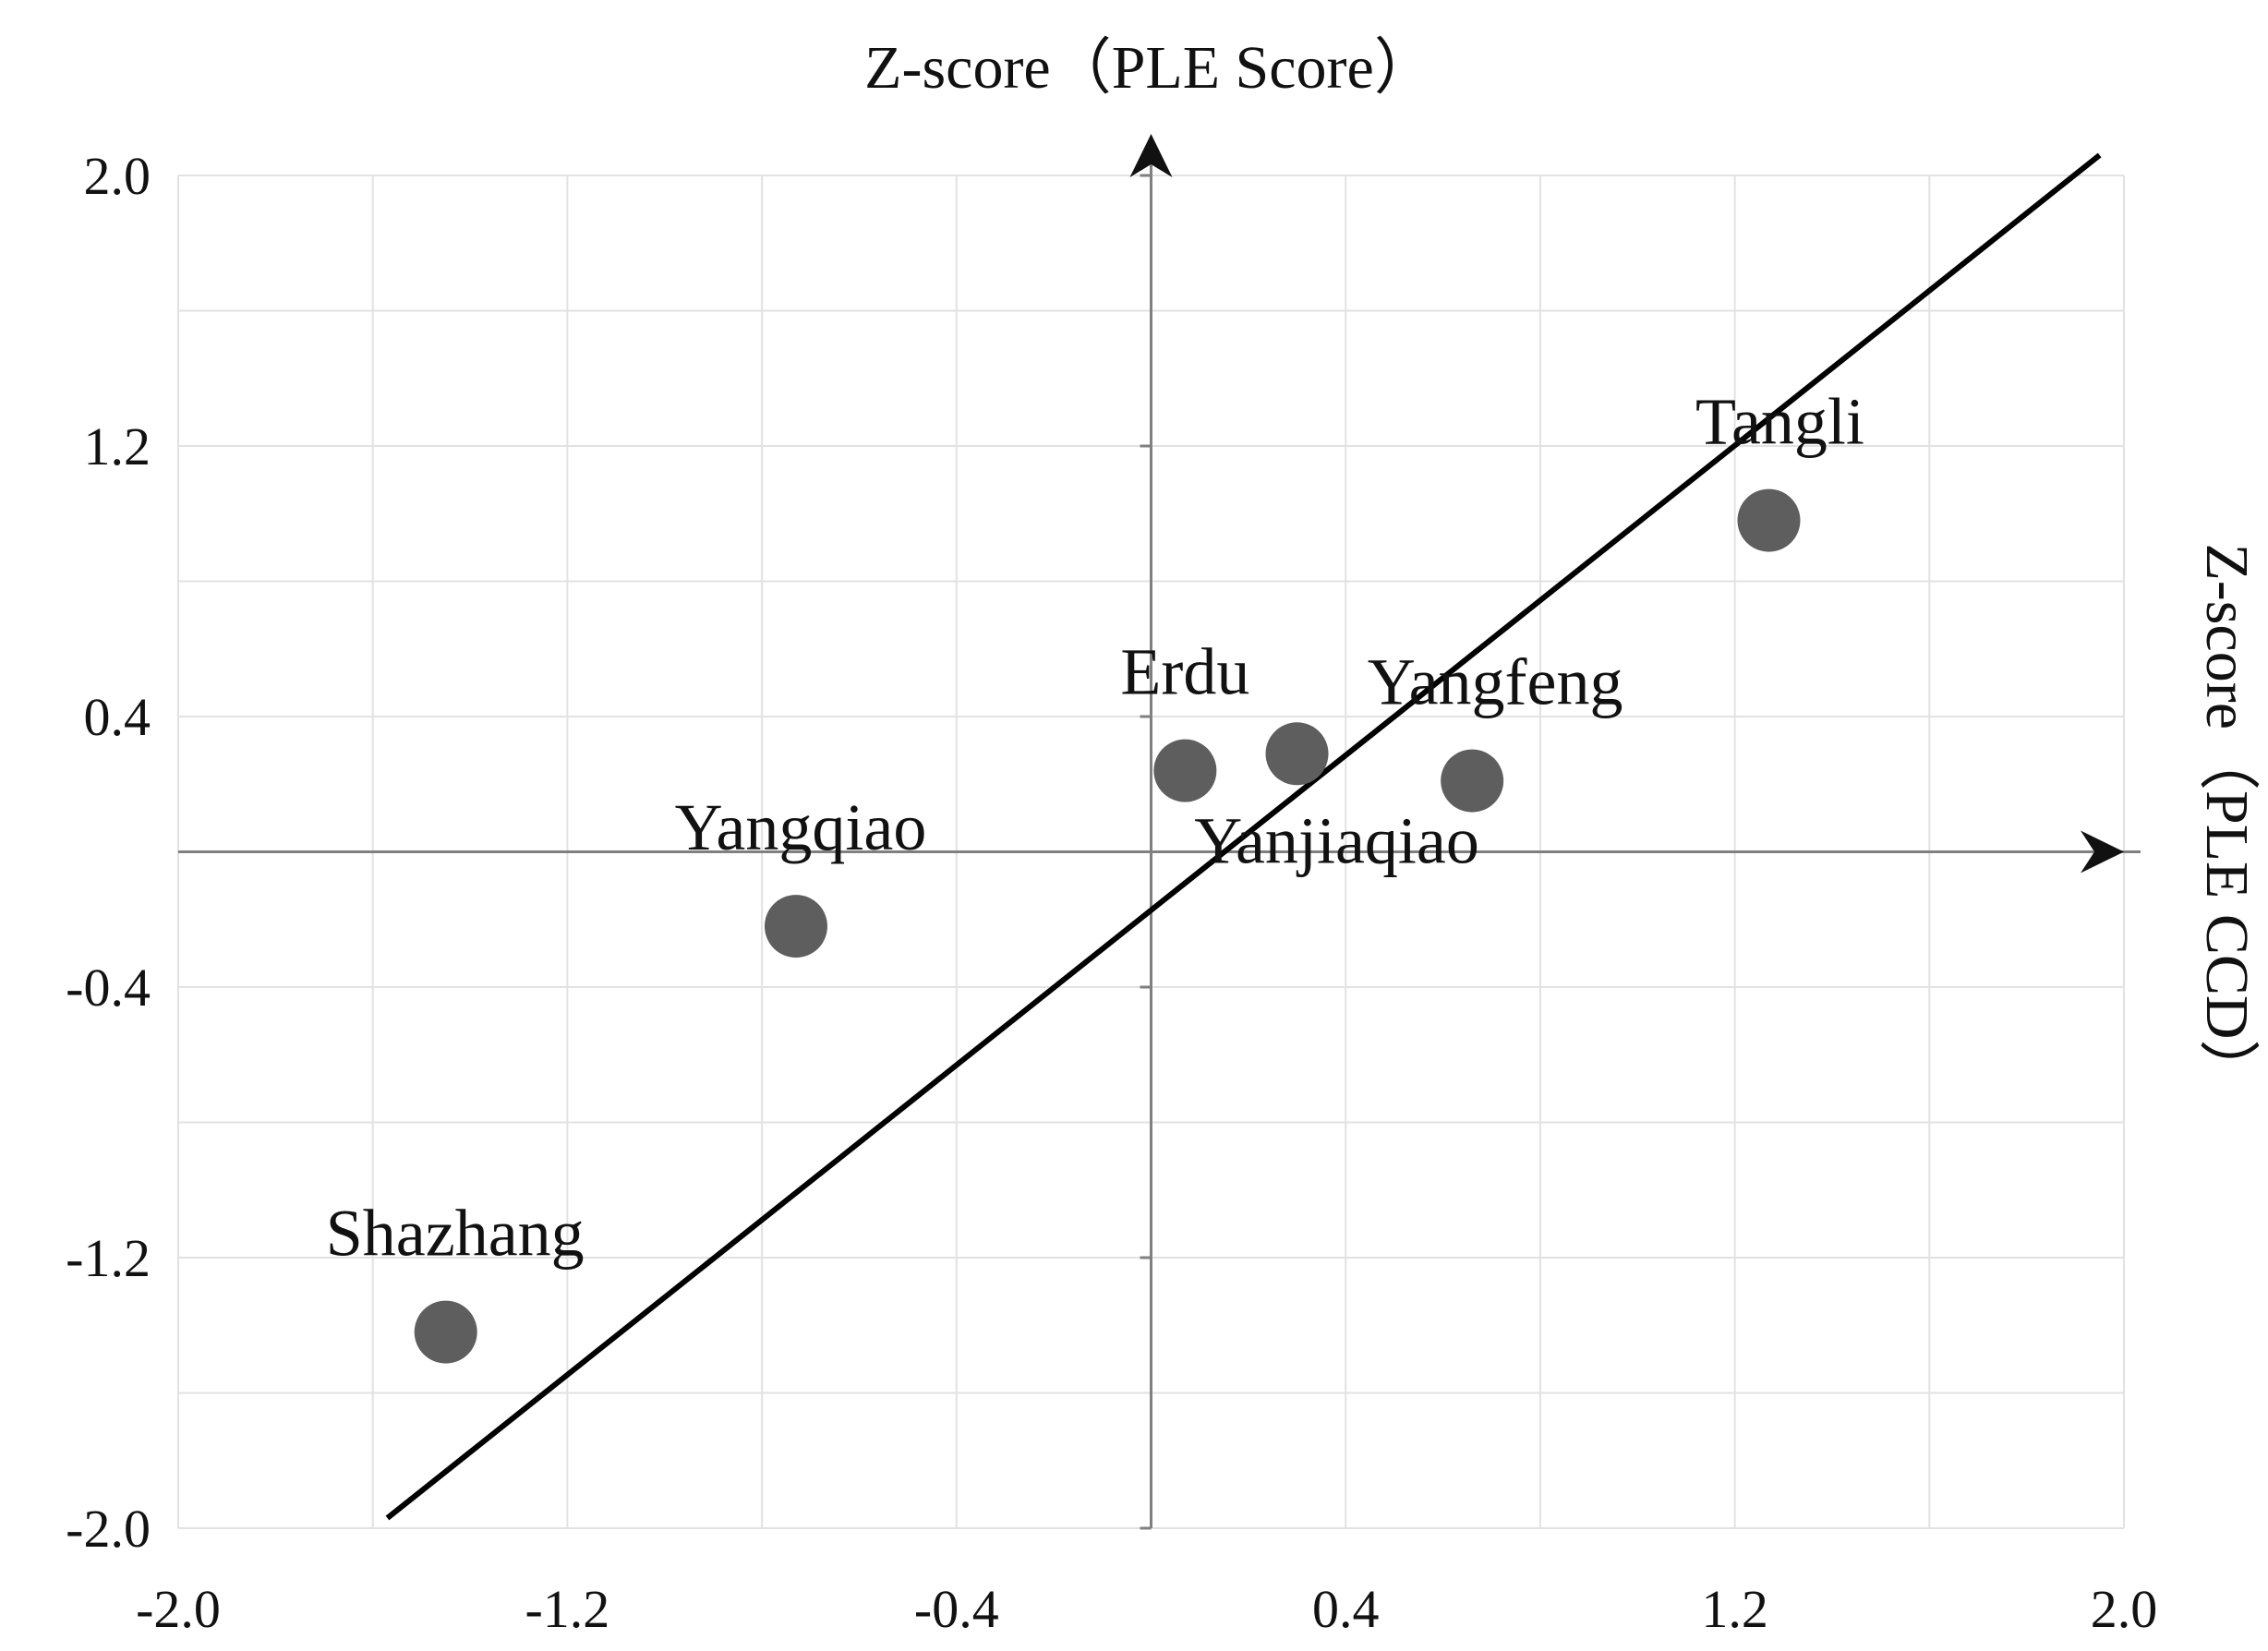 The height and width of the screenshot is (1651, 2268). What do you see at coordinates (1151, 155) in the screenshot?
I see `y-axis-arrow` at bounding box center [1151, 155].